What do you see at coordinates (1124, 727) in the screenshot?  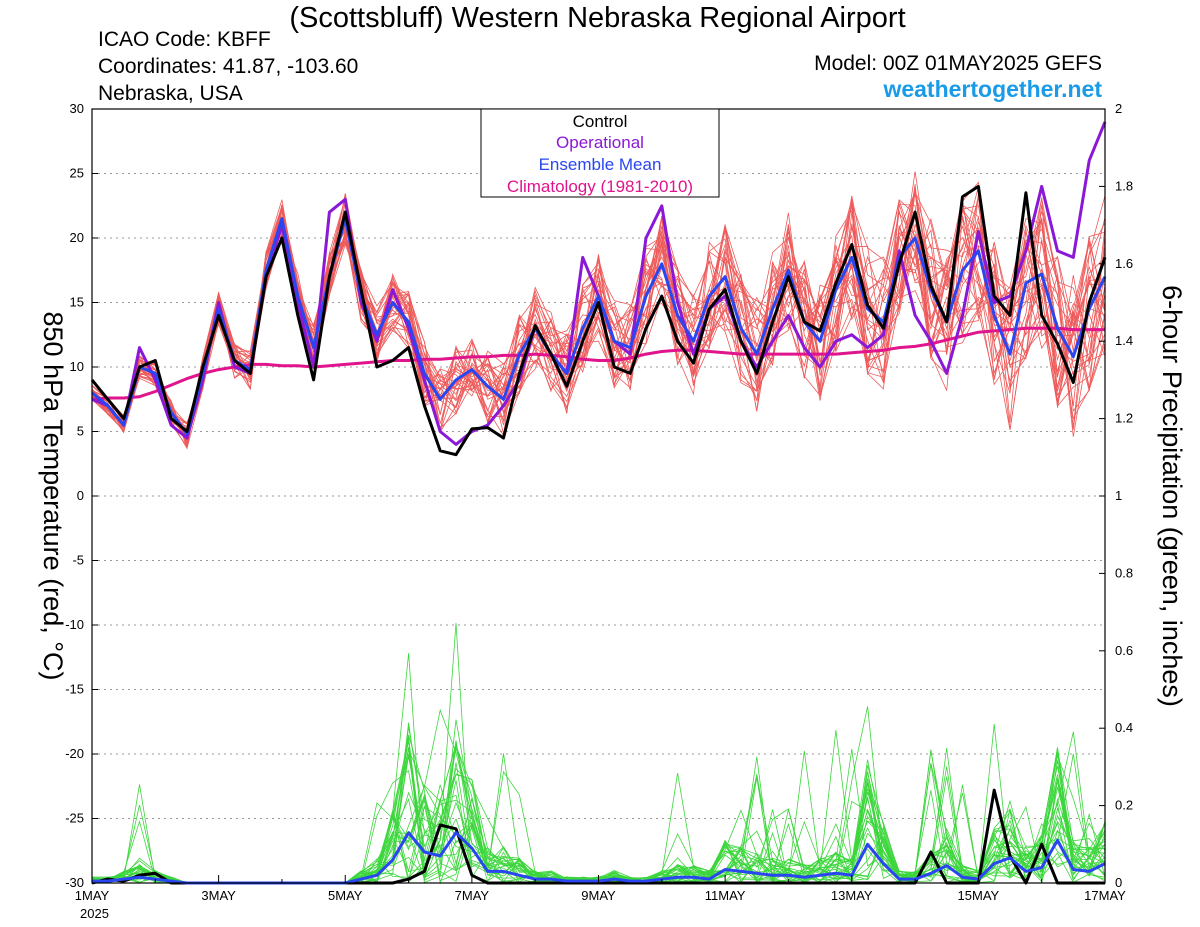 I see `y-right-tick-label: 0.4` at bounding box center [1124, 727].